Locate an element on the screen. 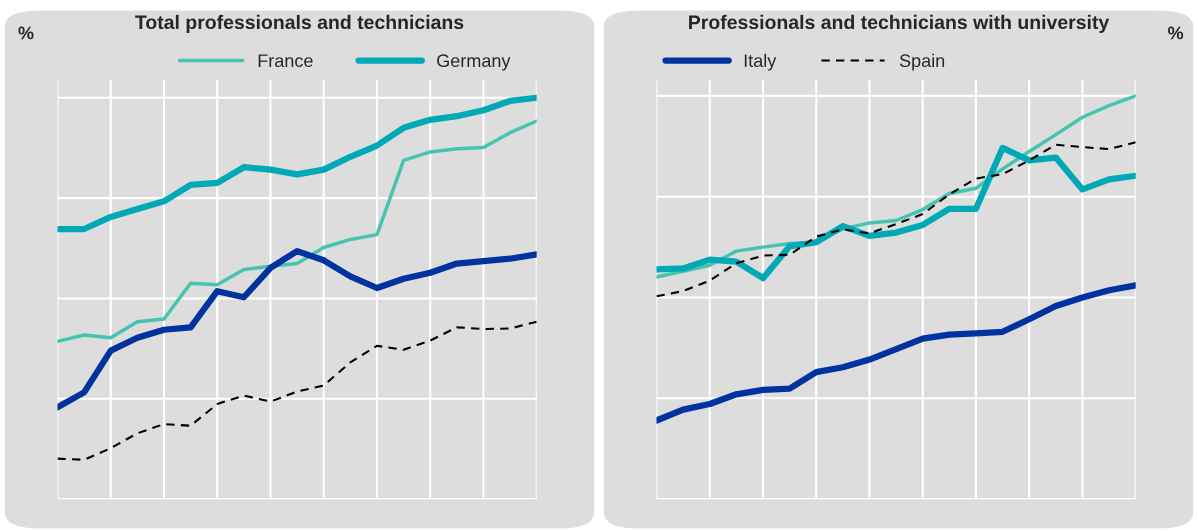 This screenshot has height=531, width=1198. legend-label: Italy is located at coordinates (760, 62).